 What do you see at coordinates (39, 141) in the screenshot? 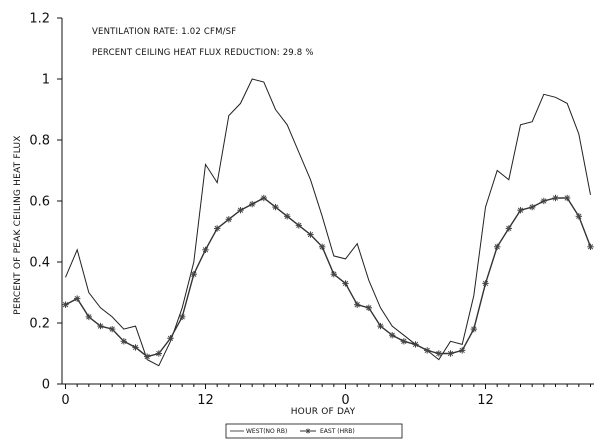
I see `y-tick-label: 0.8` at bounding box center [39, 141].